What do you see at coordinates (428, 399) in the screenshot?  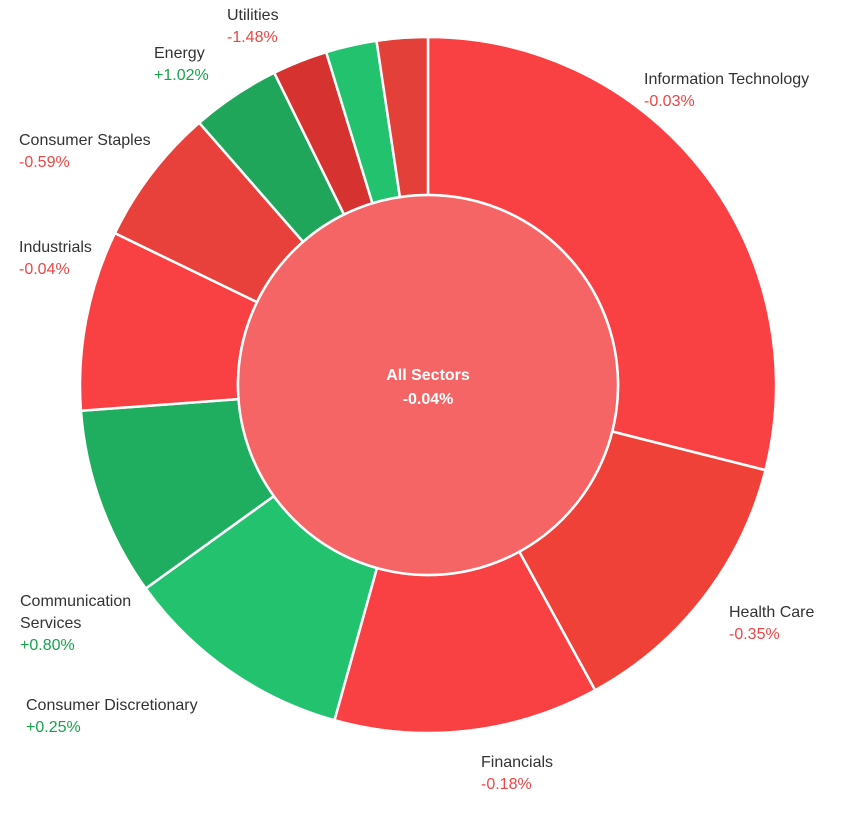 I see `center-change: -0.04%` at bounding box center [428, 399].